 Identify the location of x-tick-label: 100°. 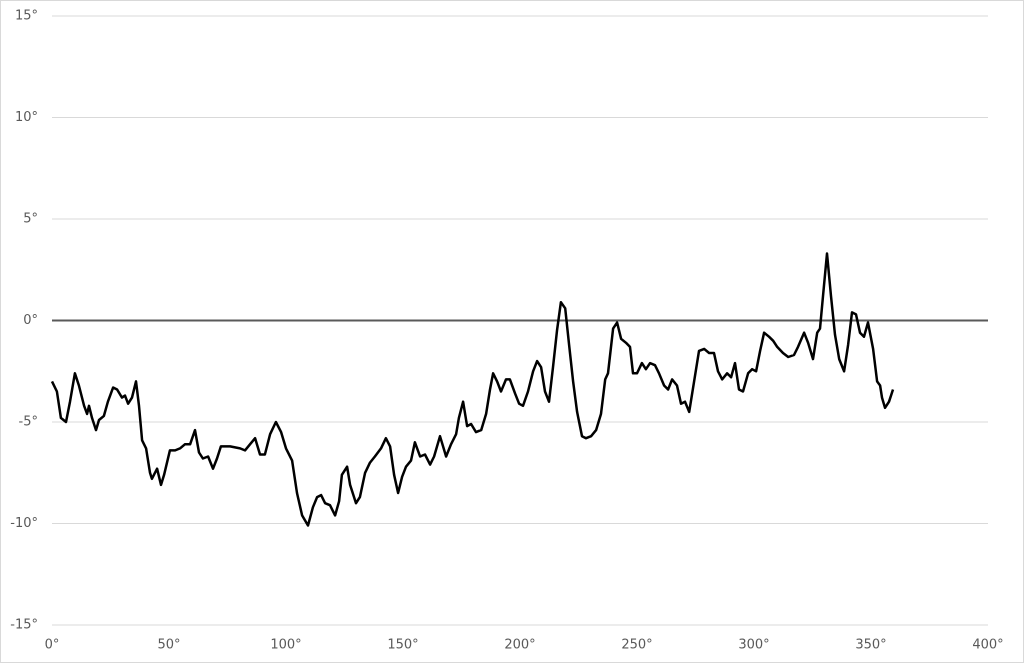
(285, 645).